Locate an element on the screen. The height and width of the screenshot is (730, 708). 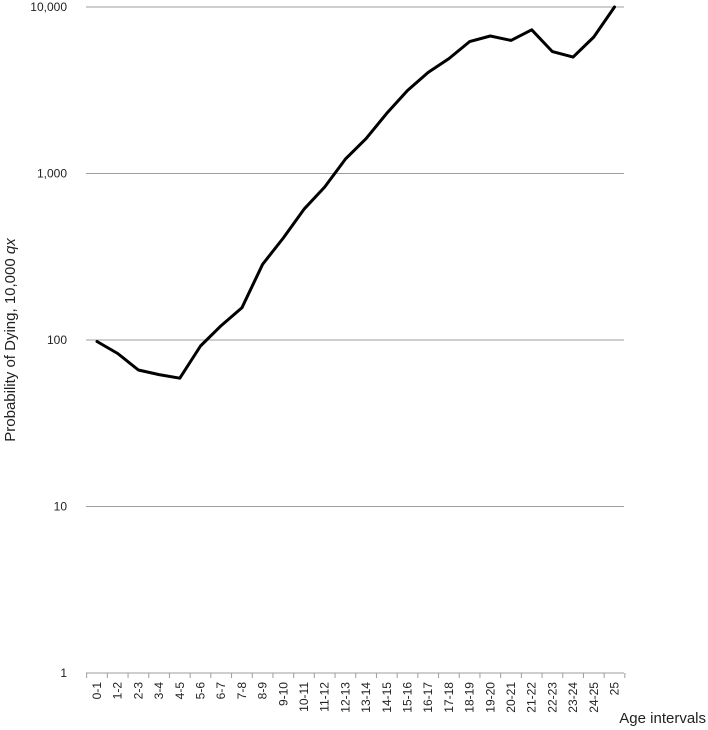
x-tick-label: 13-14 is located at coordinates (366, 697).